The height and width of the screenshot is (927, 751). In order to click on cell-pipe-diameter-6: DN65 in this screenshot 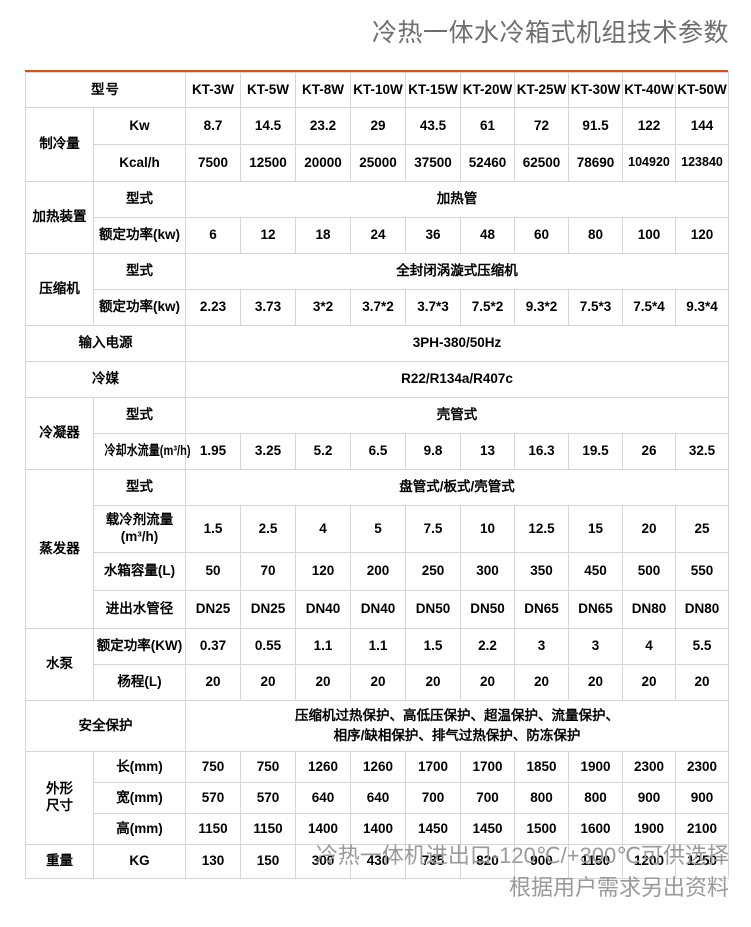, I will do `click(541, 609)`.